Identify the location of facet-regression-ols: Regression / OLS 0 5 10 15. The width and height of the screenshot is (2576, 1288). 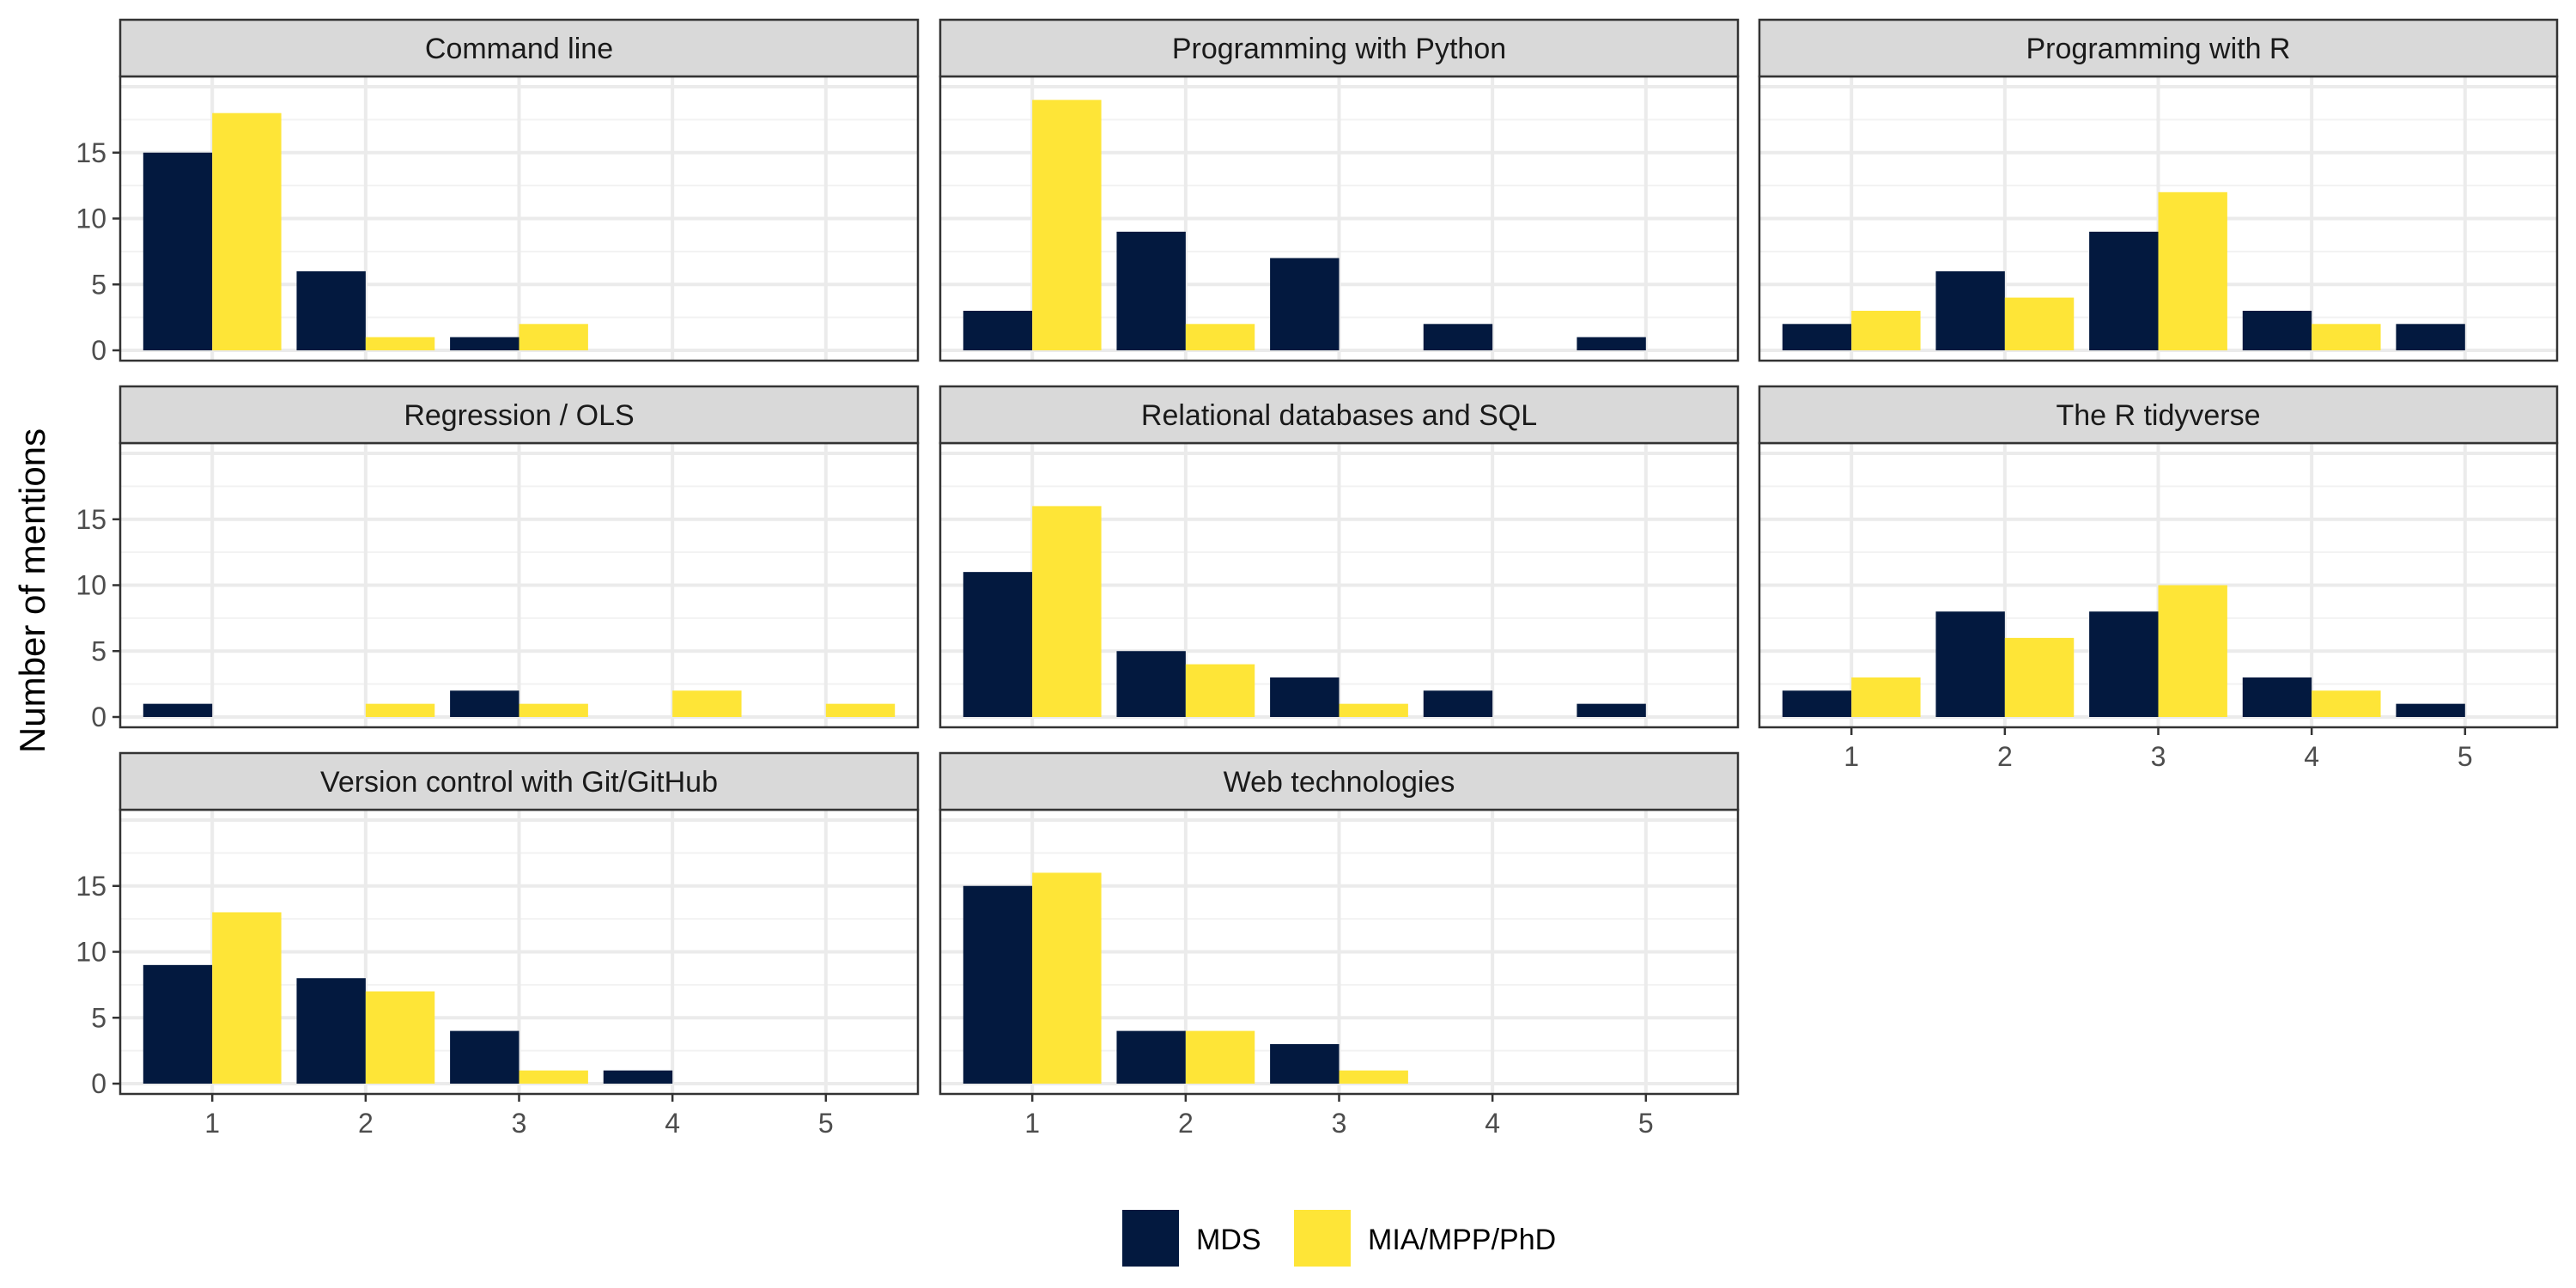
(498, 558).